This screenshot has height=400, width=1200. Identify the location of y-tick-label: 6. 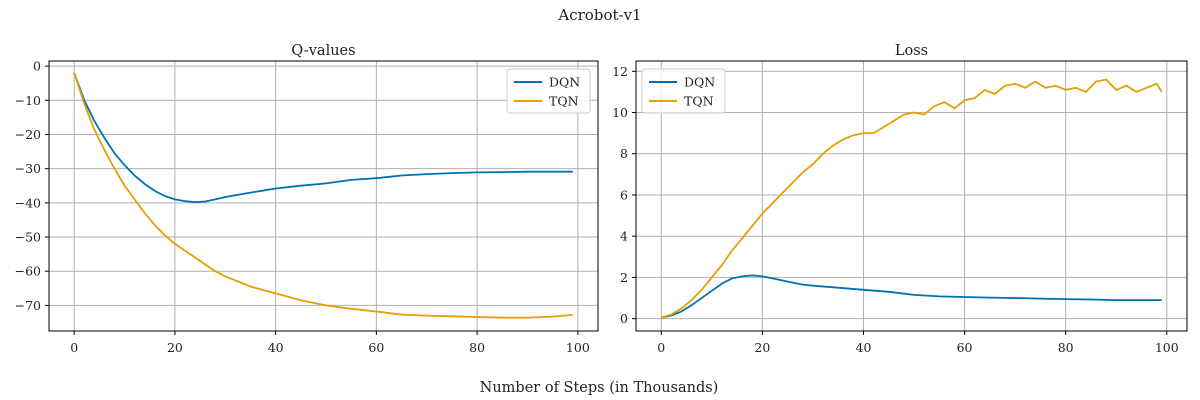
(624, 194).